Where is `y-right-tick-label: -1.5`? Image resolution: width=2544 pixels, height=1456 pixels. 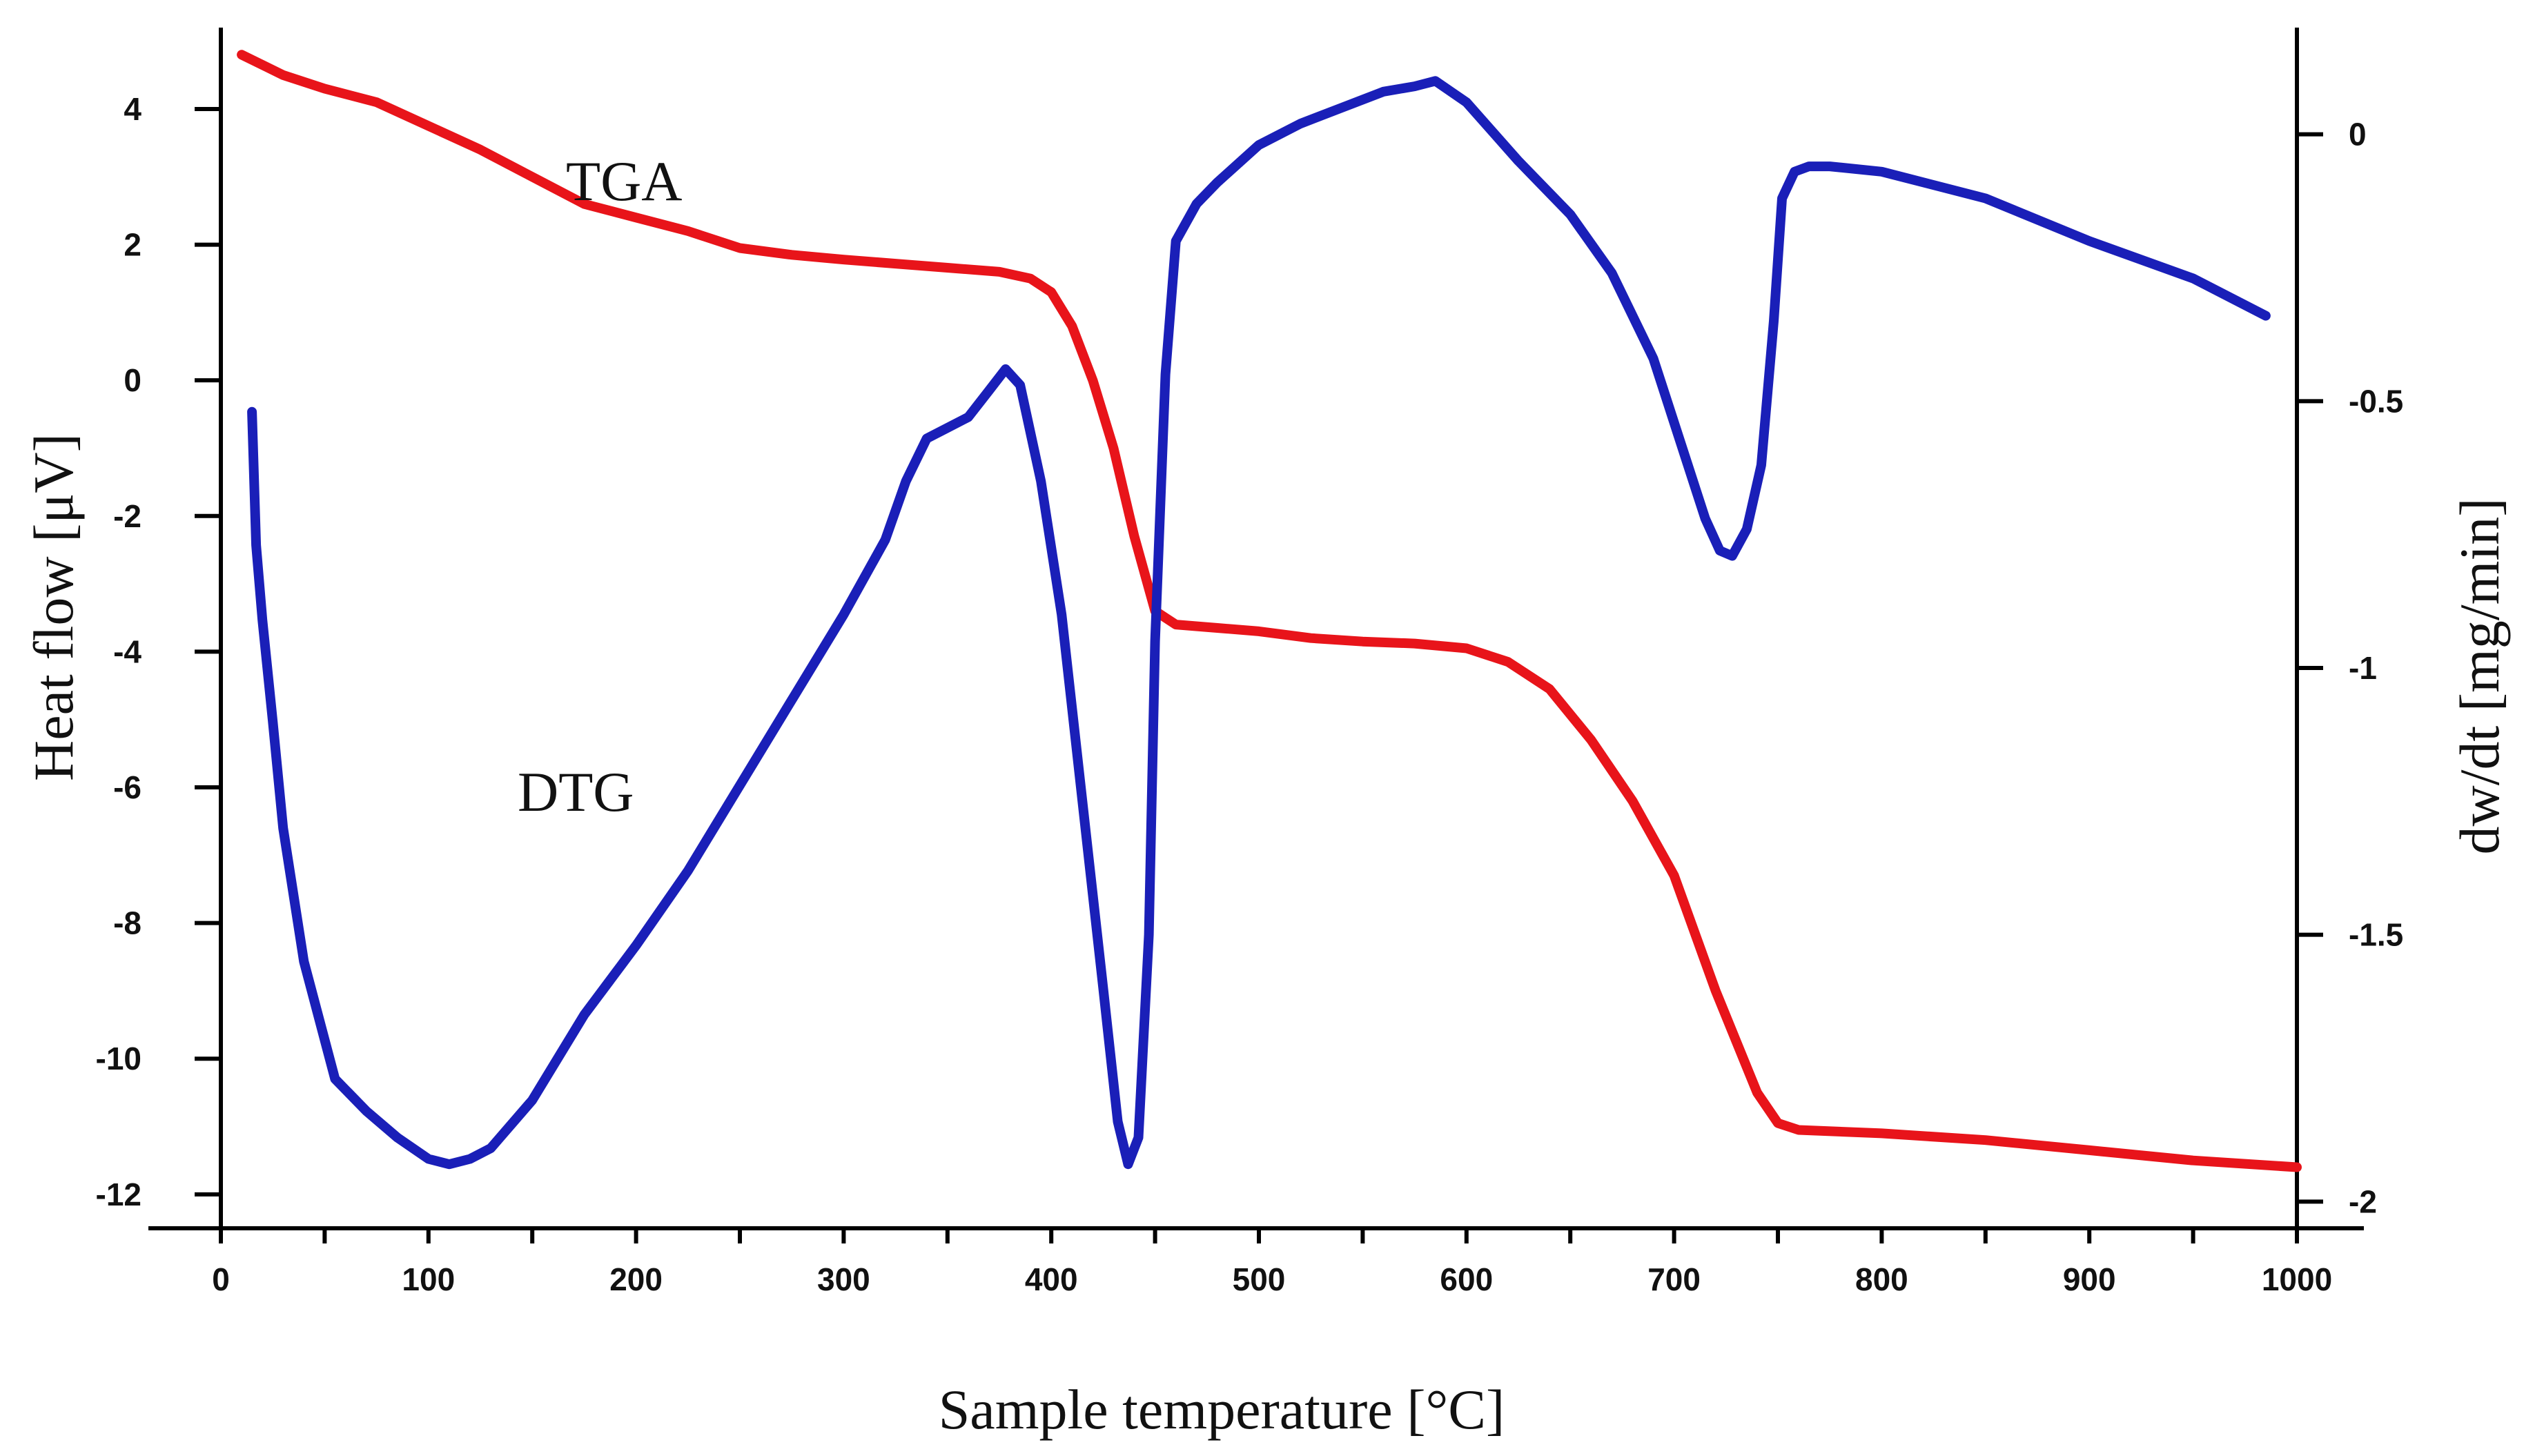
y-right-tick-label: -1.5 is located at coordinates (2376, 935).